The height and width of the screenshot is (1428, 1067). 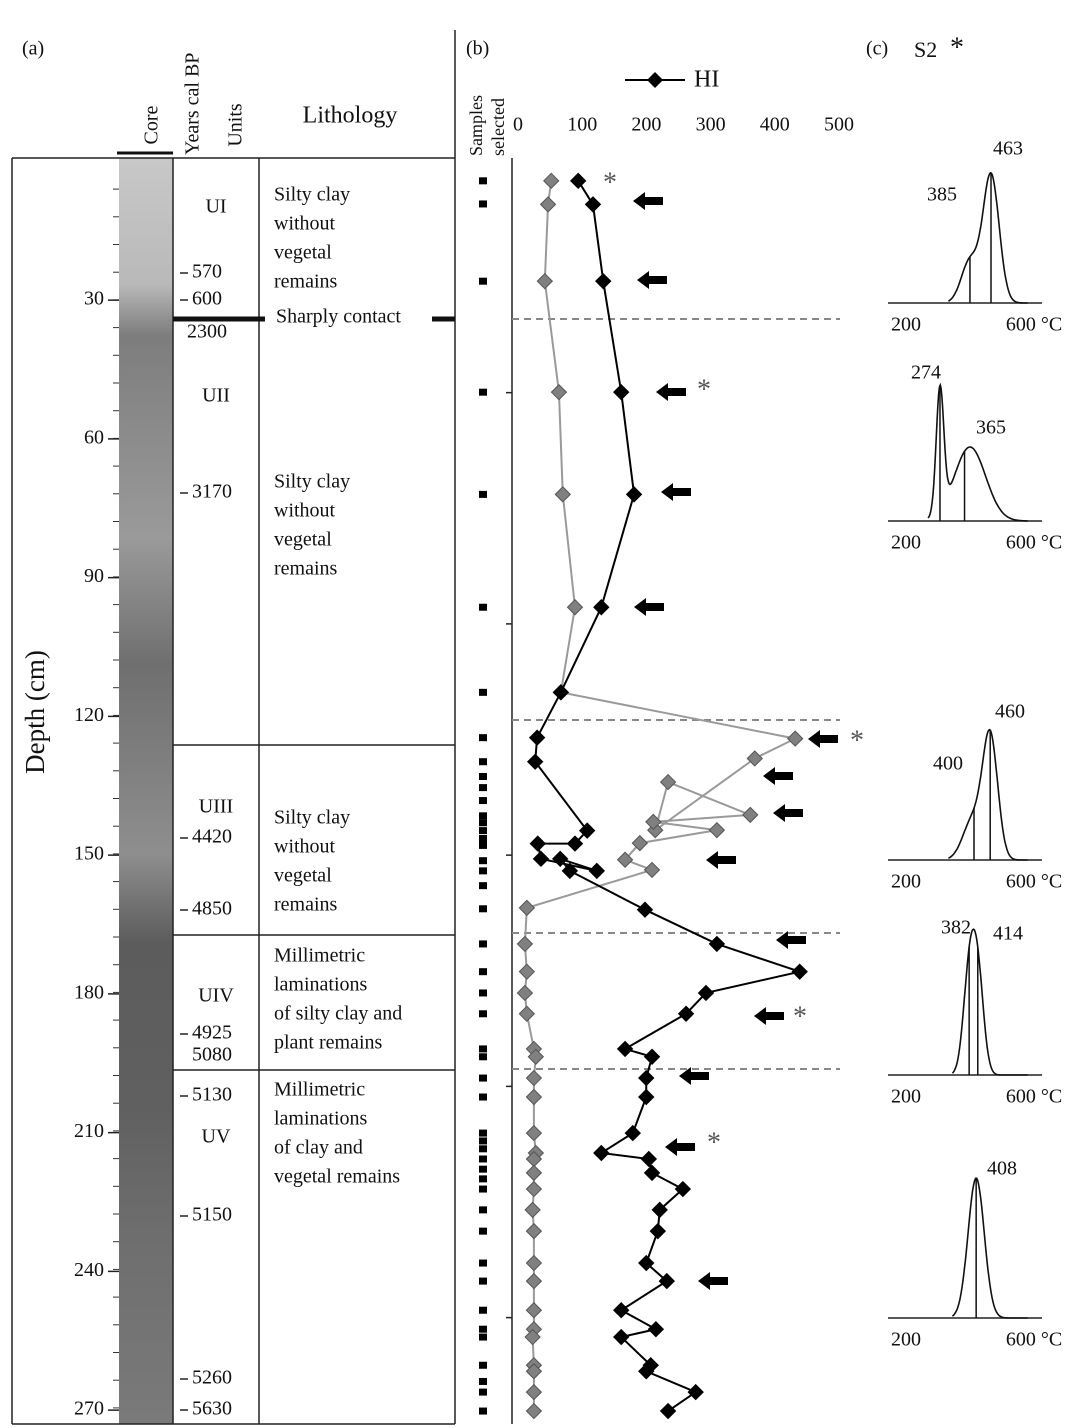 What do you see at coordinates (89, 992) in the screenshot?
I see `y-tick-label: 180` at bounding box center [89, 992].